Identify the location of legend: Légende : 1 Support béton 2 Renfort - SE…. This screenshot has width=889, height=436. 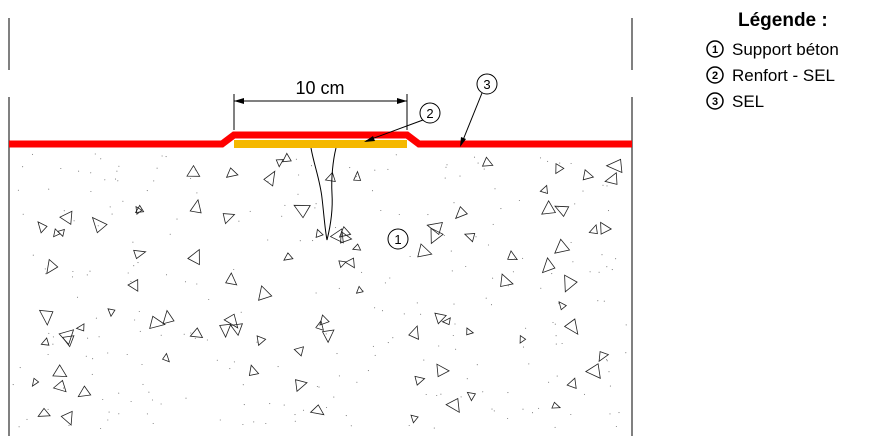
(772, 60).